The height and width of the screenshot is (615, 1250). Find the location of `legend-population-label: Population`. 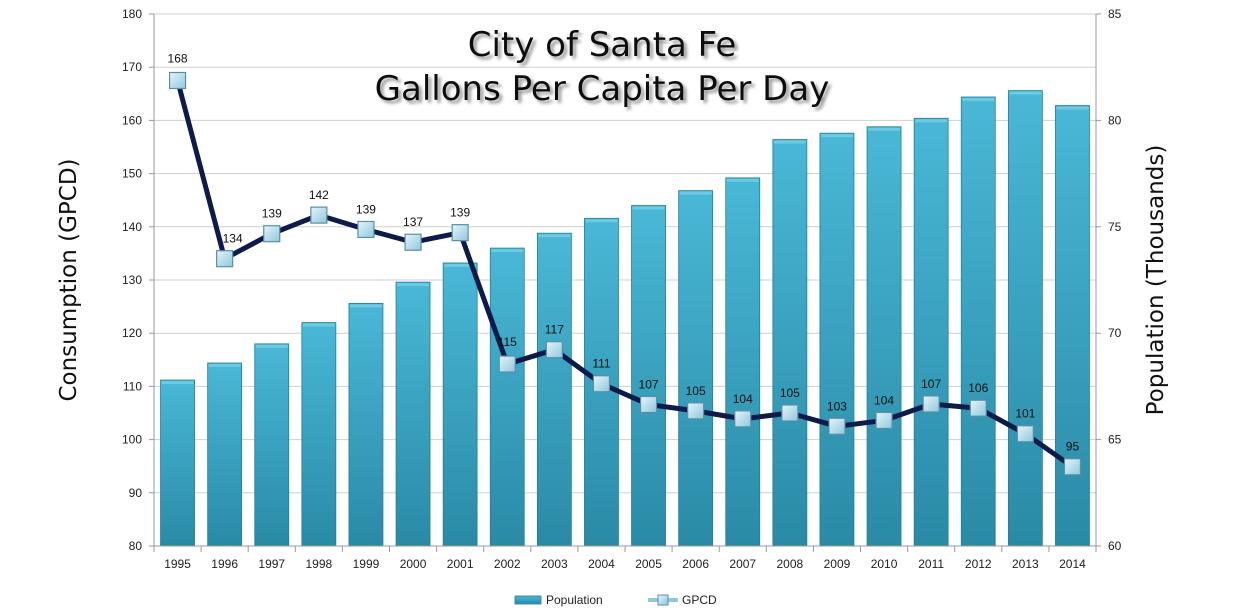

legend-population-label: Population is located at coordinates (574, 600).